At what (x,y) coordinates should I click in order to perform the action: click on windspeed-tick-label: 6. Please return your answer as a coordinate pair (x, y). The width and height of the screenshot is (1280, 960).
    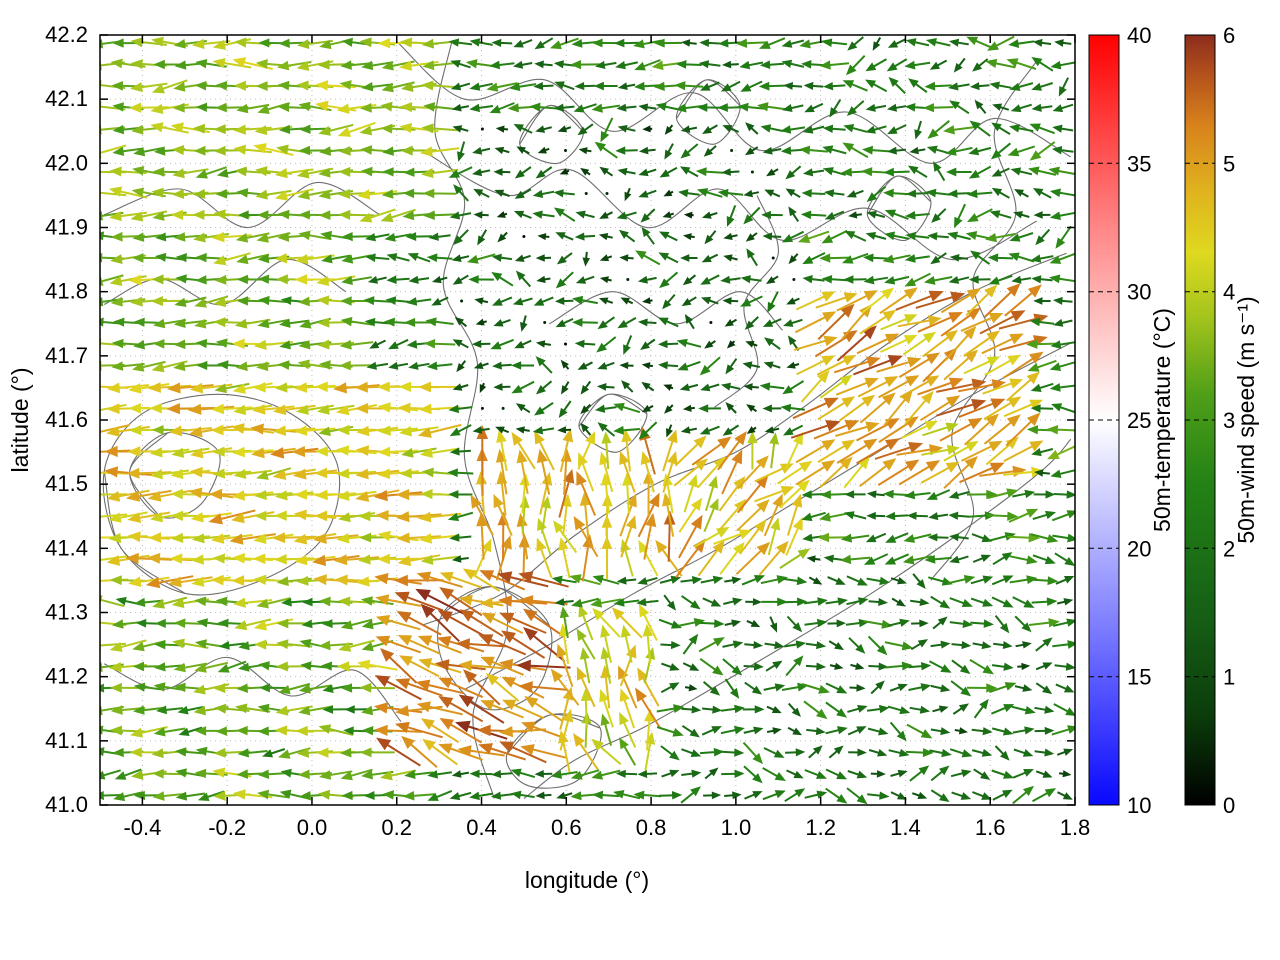
    Looking at the image, I should click on (1229, 35).